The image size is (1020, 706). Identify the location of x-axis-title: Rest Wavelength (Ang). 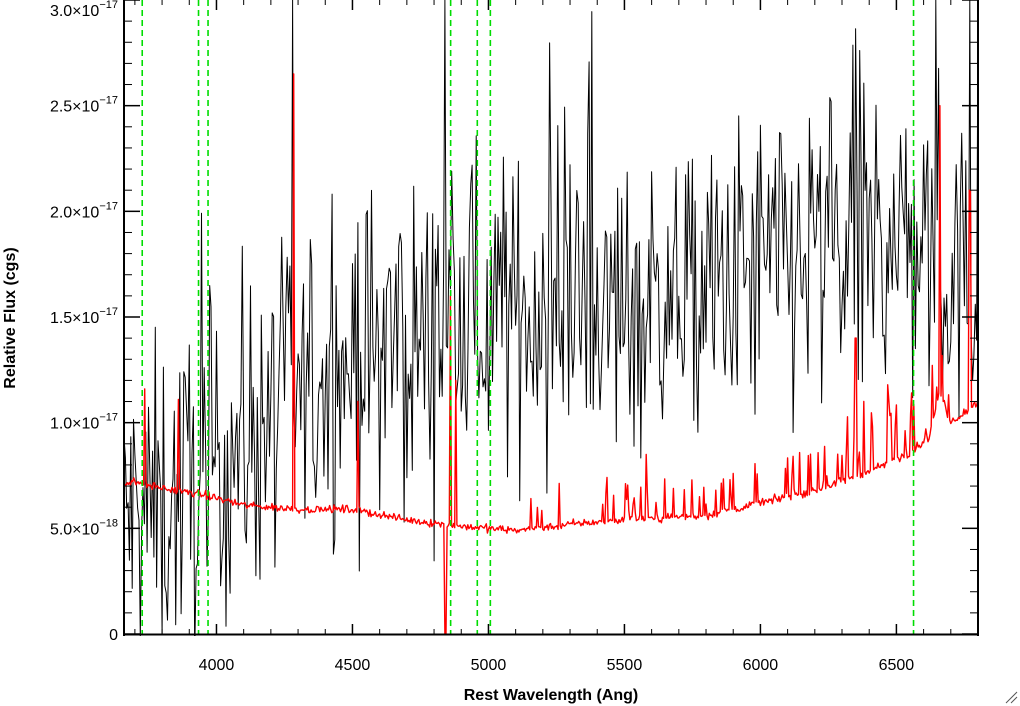
(551, 695).